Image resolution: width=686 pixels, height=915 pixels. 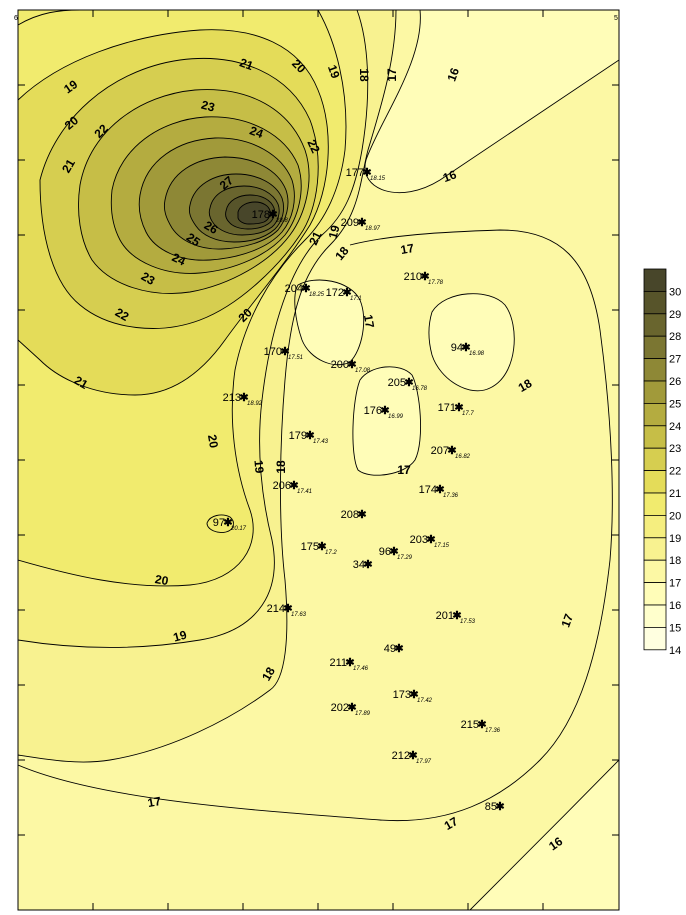 I want to click on legend-label-27: 27, so click(x=675, y=360).